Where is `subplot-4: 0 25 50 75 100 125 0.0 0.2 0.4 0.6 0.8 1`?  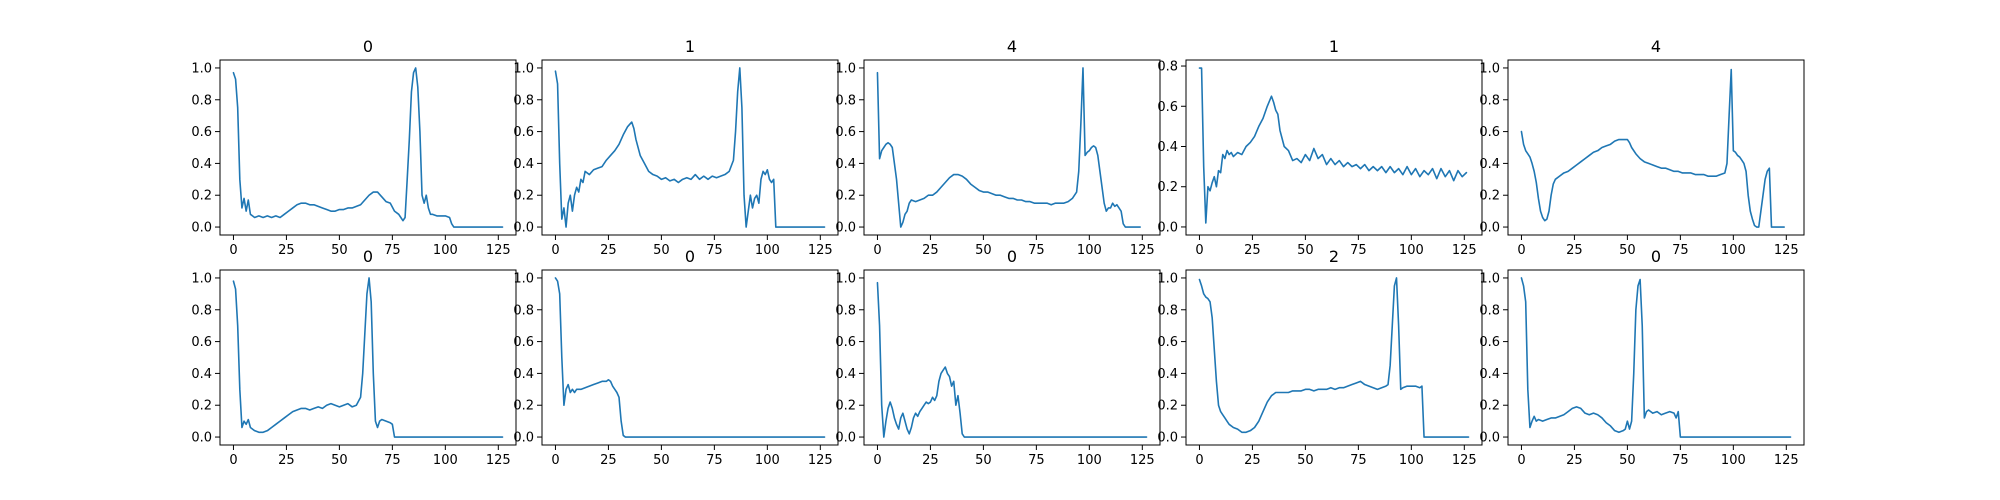 subplot-4: 0 25 50 75 100 125 0.0 0.2 0.4 0.6 0.8 1 is located at coordinates (1320, 147).